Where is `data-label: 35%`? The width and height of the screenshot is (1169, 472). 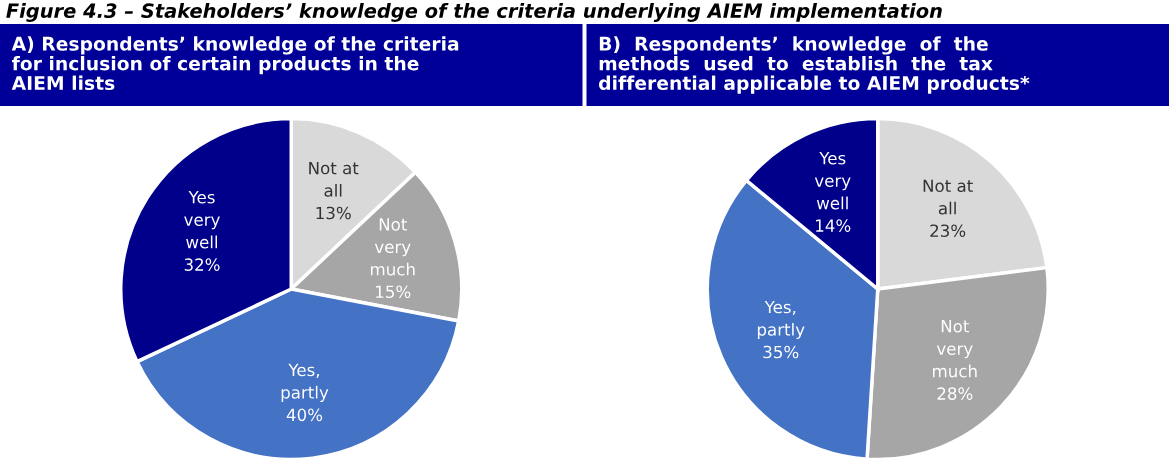 data-label: 35% is located at coordinates (781, 352).